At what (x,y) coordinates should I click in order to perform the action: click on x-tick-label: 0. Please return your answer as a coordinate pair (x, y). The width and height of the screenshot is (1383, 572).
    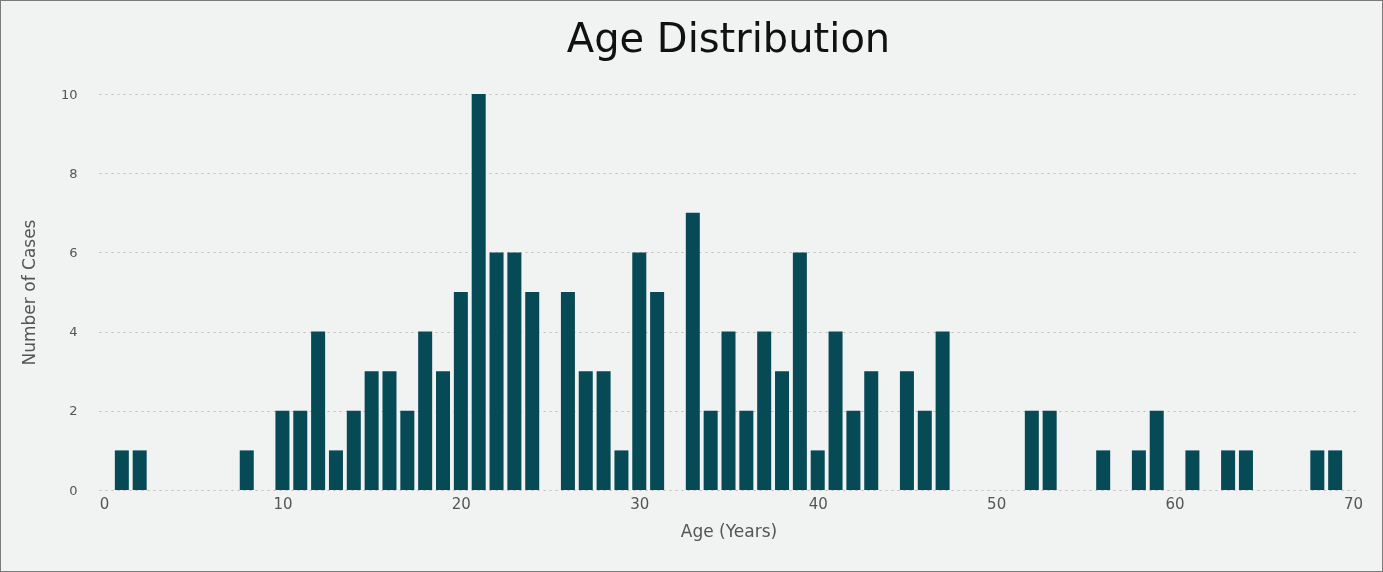
    Looking at the image, I should click on (104, 503).